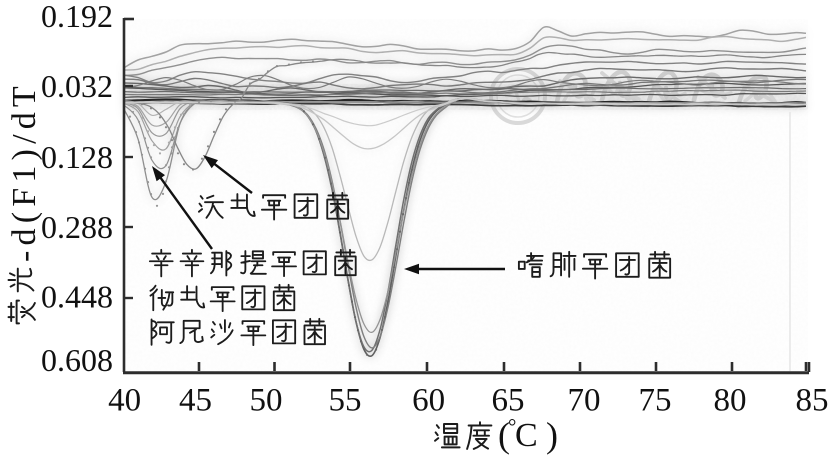 This screenshot has width=828, height=457. Describe the element at coordinates (526, 435) in the screenshot. I see `svg-text: C` at that location.